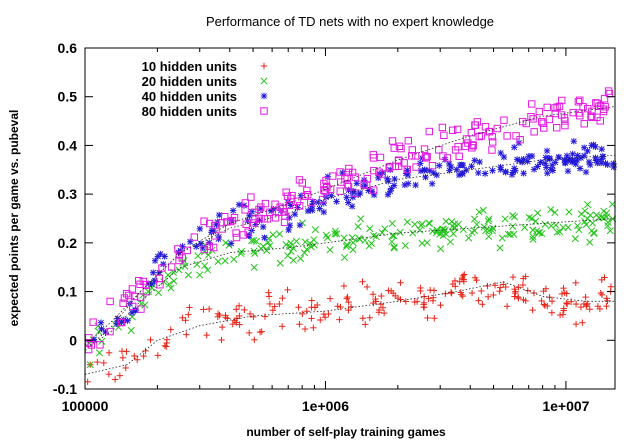  Describe the element at coordinates (189, 81) in the screenshot. I see `legend-label: 20 hidden units` at that location.